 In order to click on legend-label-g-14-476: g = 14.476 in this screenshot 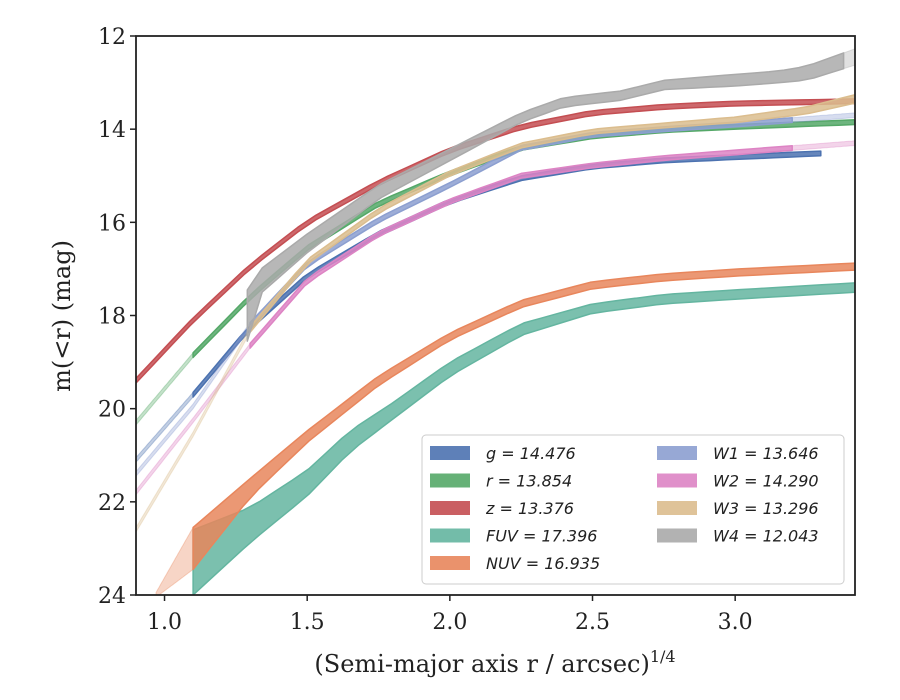, I will do `click(531, 453)`.